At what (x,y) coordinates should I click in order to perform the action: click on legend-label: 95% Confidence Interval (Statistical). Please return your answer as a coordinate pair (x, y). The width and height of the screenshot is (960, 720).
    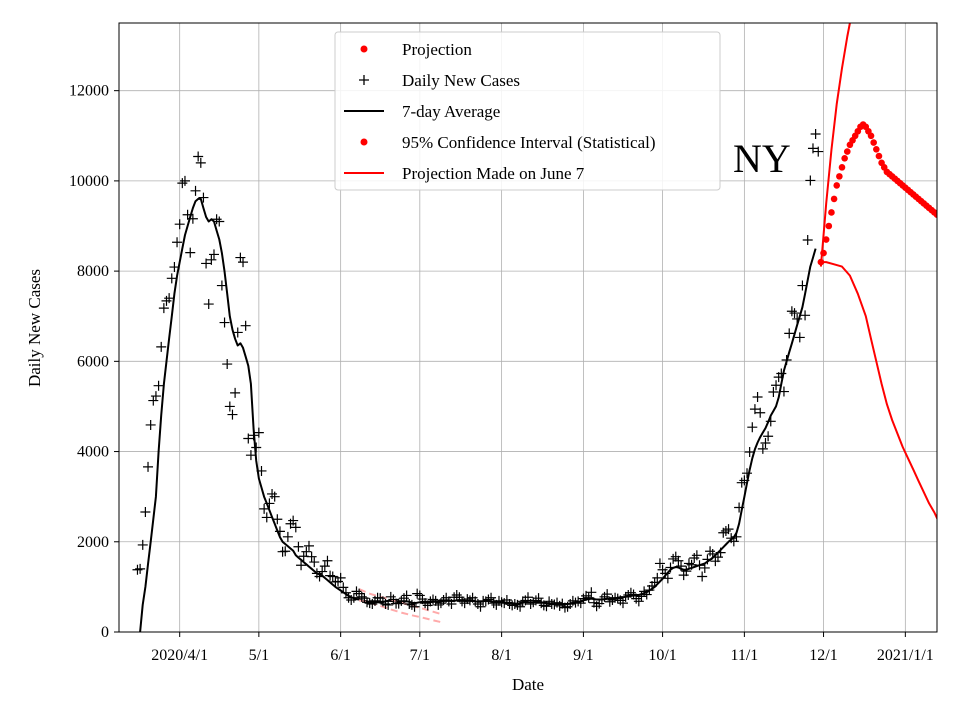
    Looking at the image, I should click on (529, 142).